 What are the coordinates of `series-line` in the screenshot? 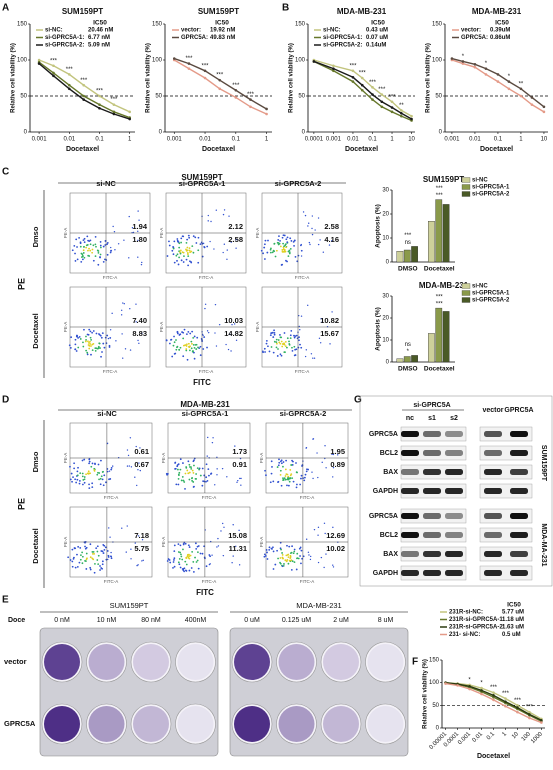 It's located at (84, 90).